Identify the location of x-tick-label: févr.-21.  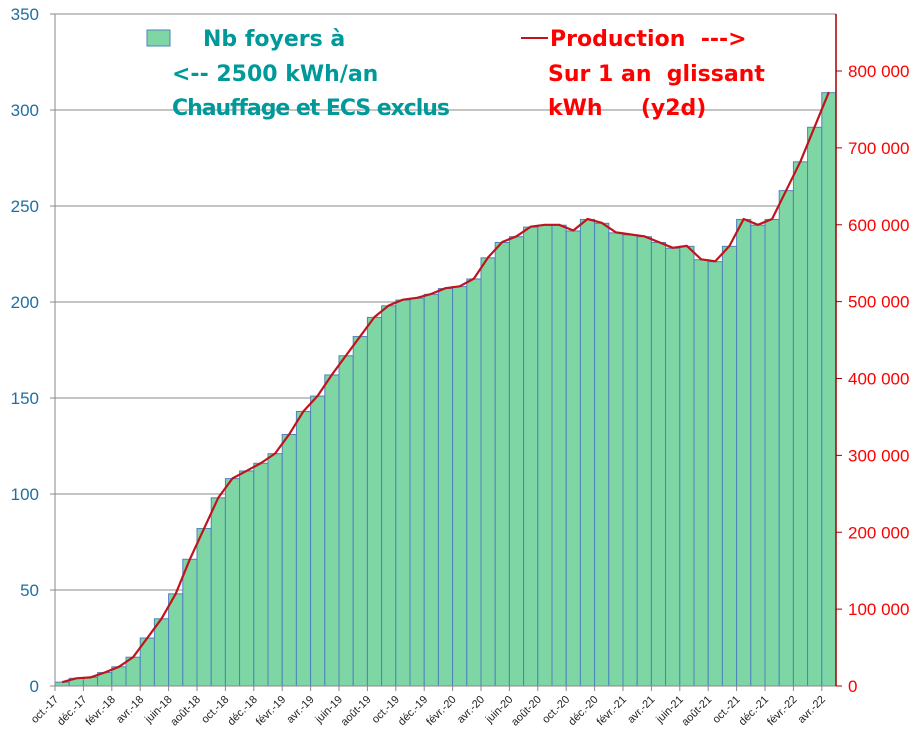
(612, 711).